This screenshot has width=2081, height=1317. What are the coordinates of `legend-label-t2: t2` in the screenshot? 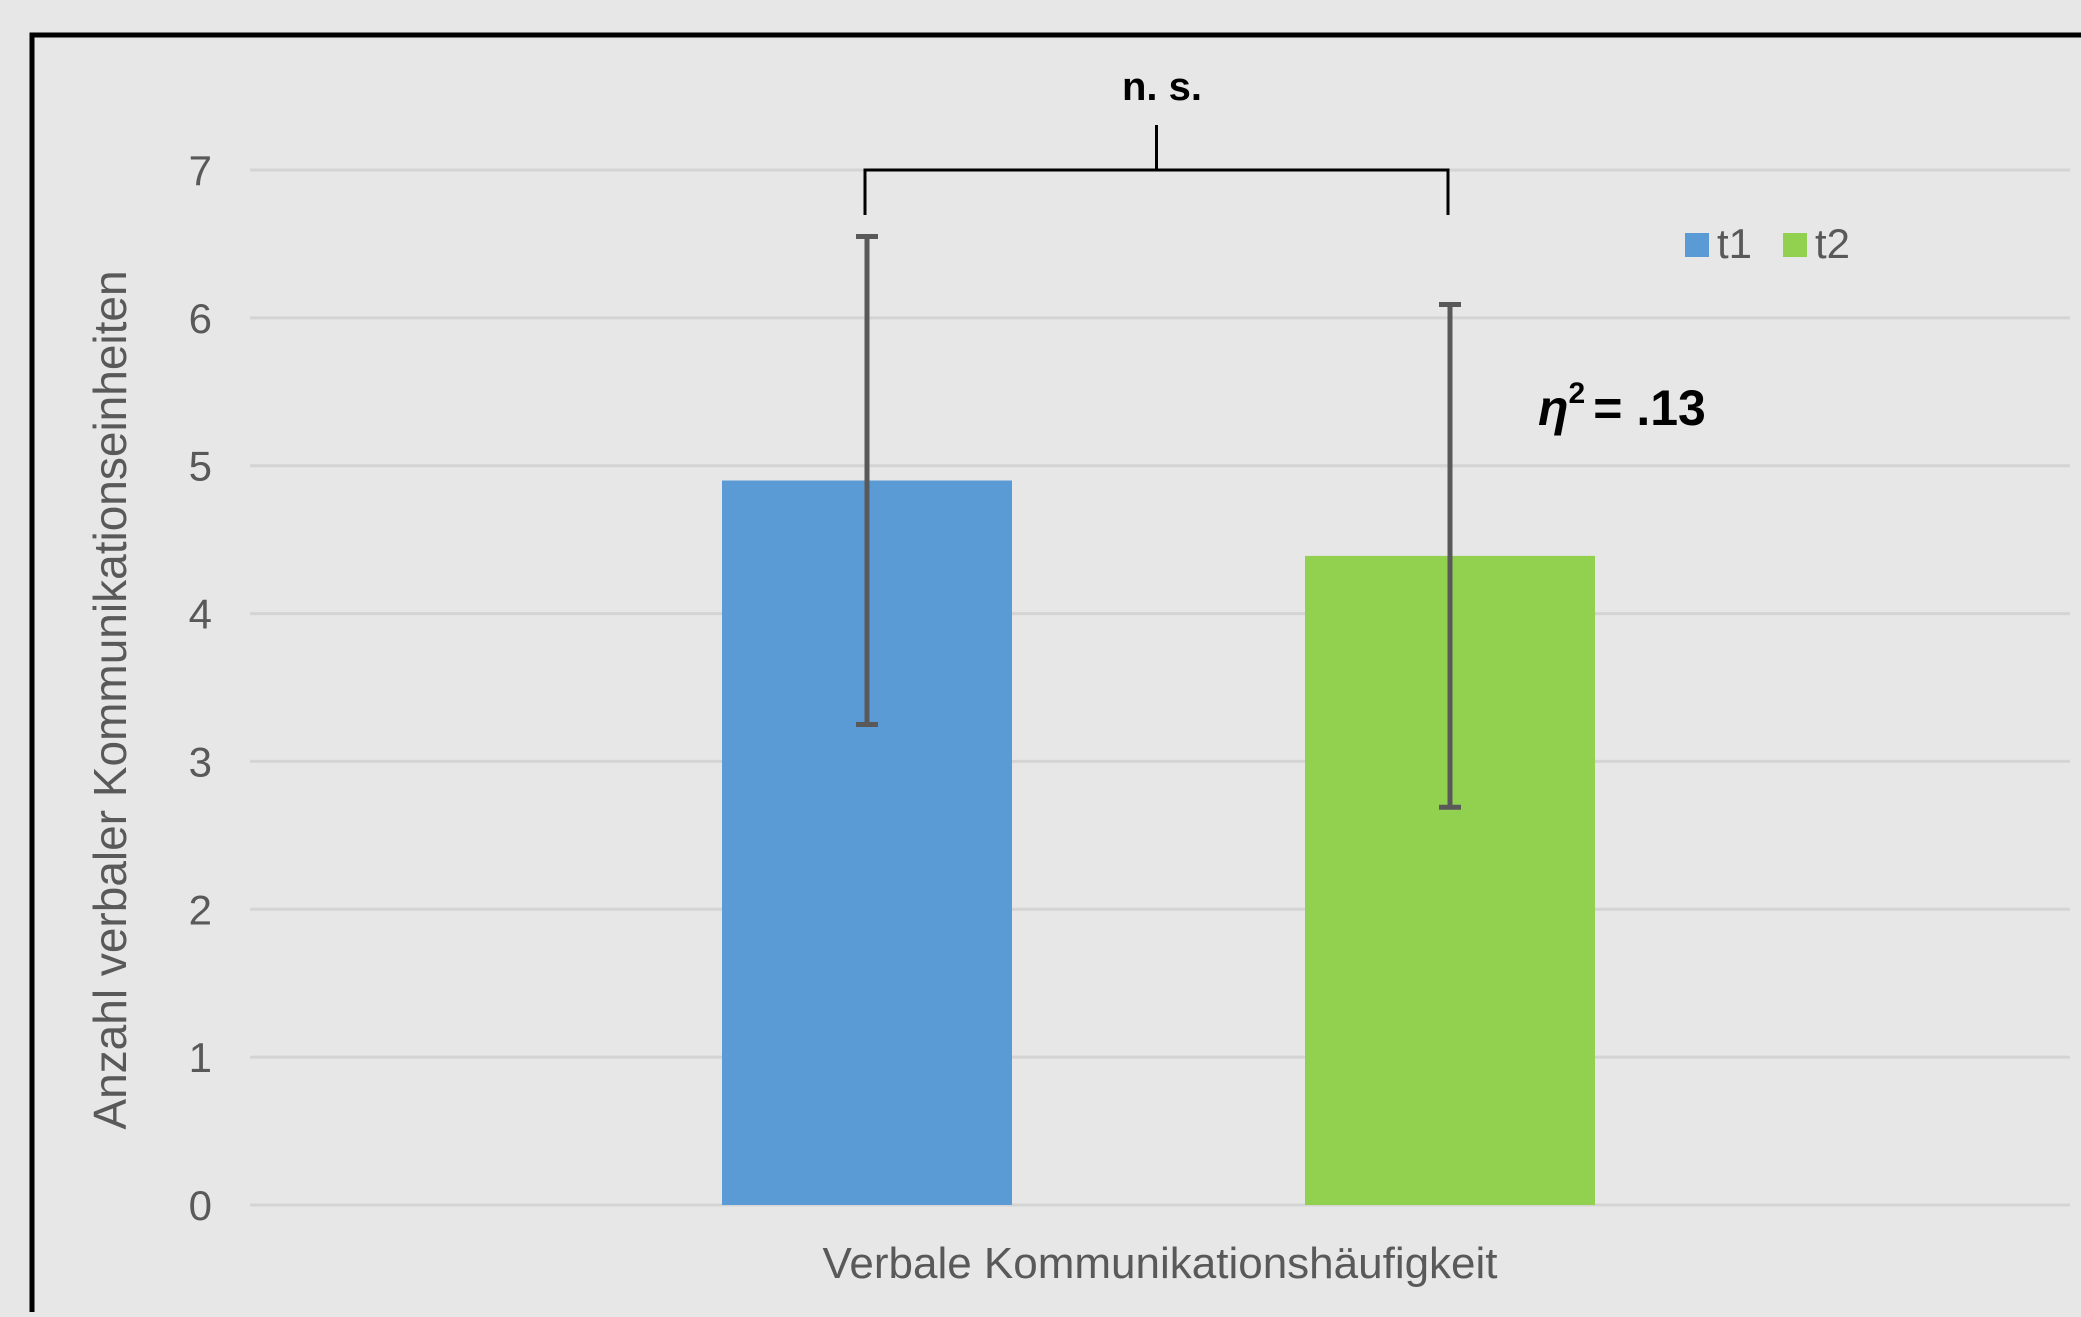 It's located at (1832, 243).